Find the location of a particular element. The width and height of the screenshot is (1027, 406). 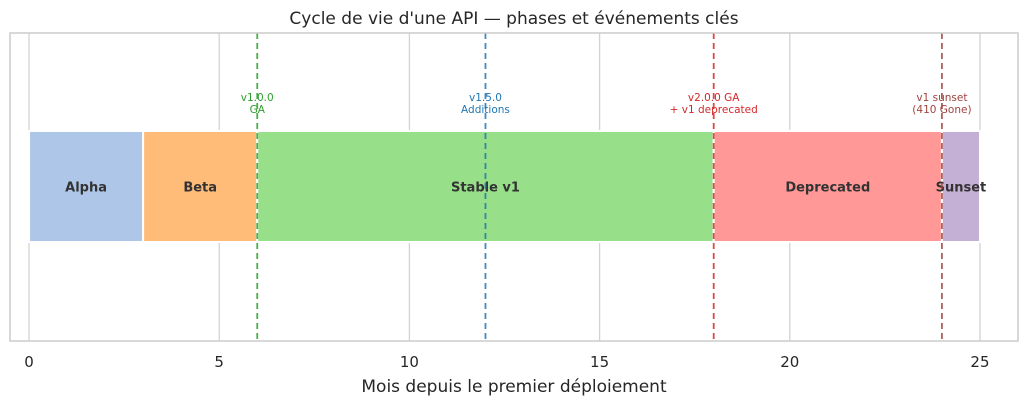

event-label: v1 sunset is located at coordinates (941, 98).